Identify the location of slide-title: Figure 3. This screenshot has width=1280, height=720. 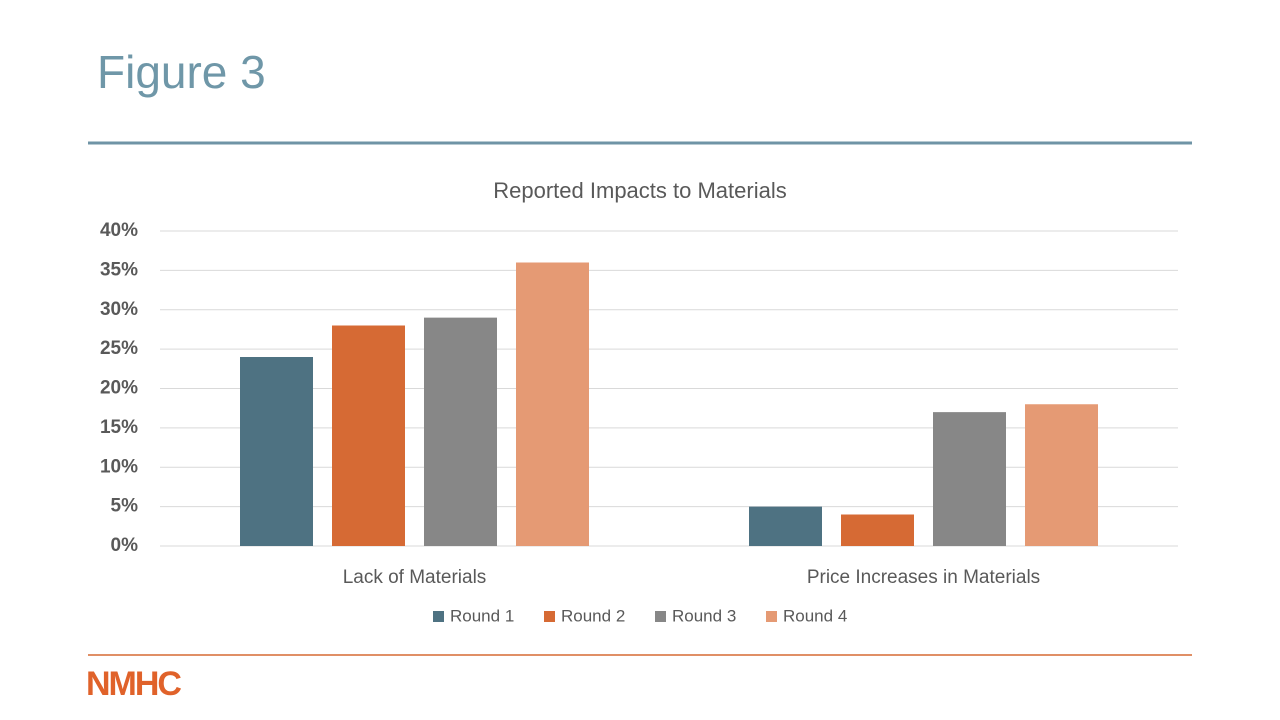
(181, 72).